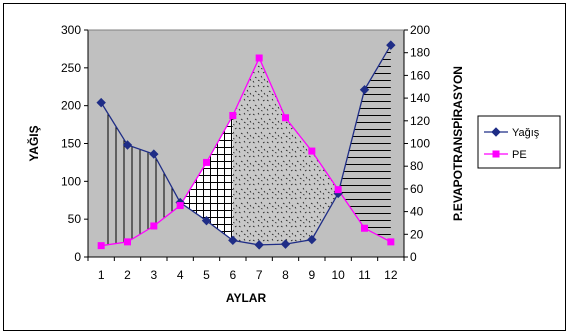  I want to click on x-tick-label: 6, so click(232, 275).